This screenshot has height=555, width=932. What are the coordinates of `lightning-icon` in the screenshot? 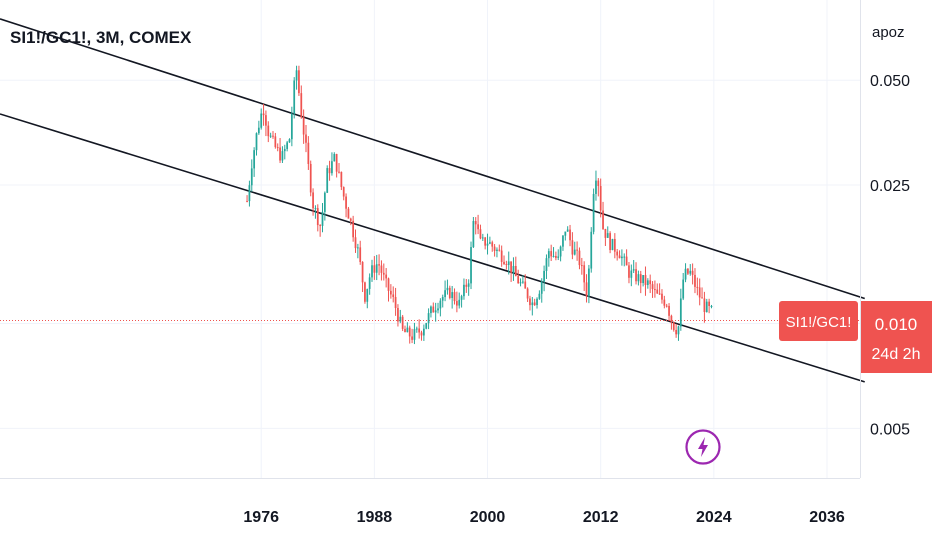 It's located at (703, 447).